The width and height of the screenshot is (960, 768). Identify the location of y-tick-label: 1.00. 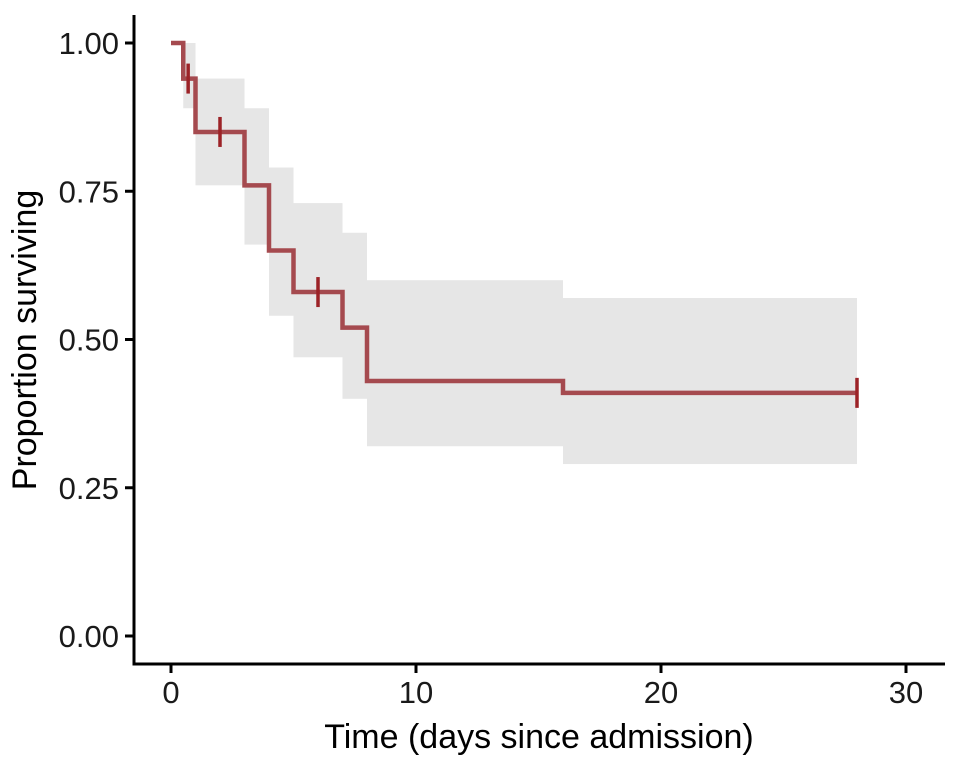
(89, 43).